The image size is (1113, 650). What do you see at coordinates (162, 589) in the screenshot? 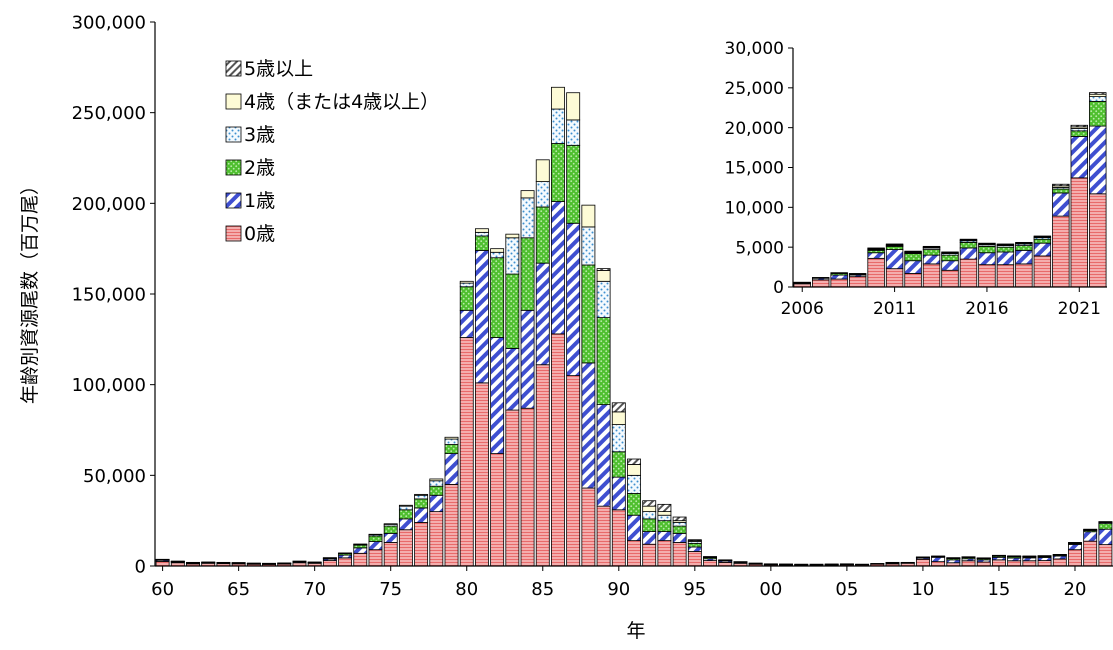
I see `x-tick-label: 60` at bounding box center [162, 589].